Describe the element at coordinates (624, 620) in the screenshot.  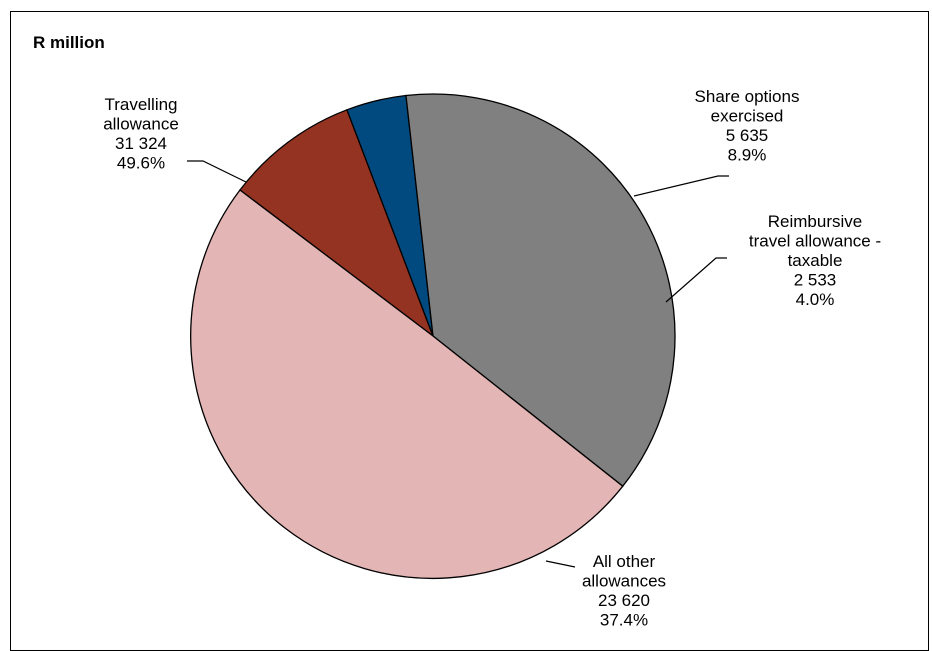
I see `slice-percent-label: 37.4%` at that location.